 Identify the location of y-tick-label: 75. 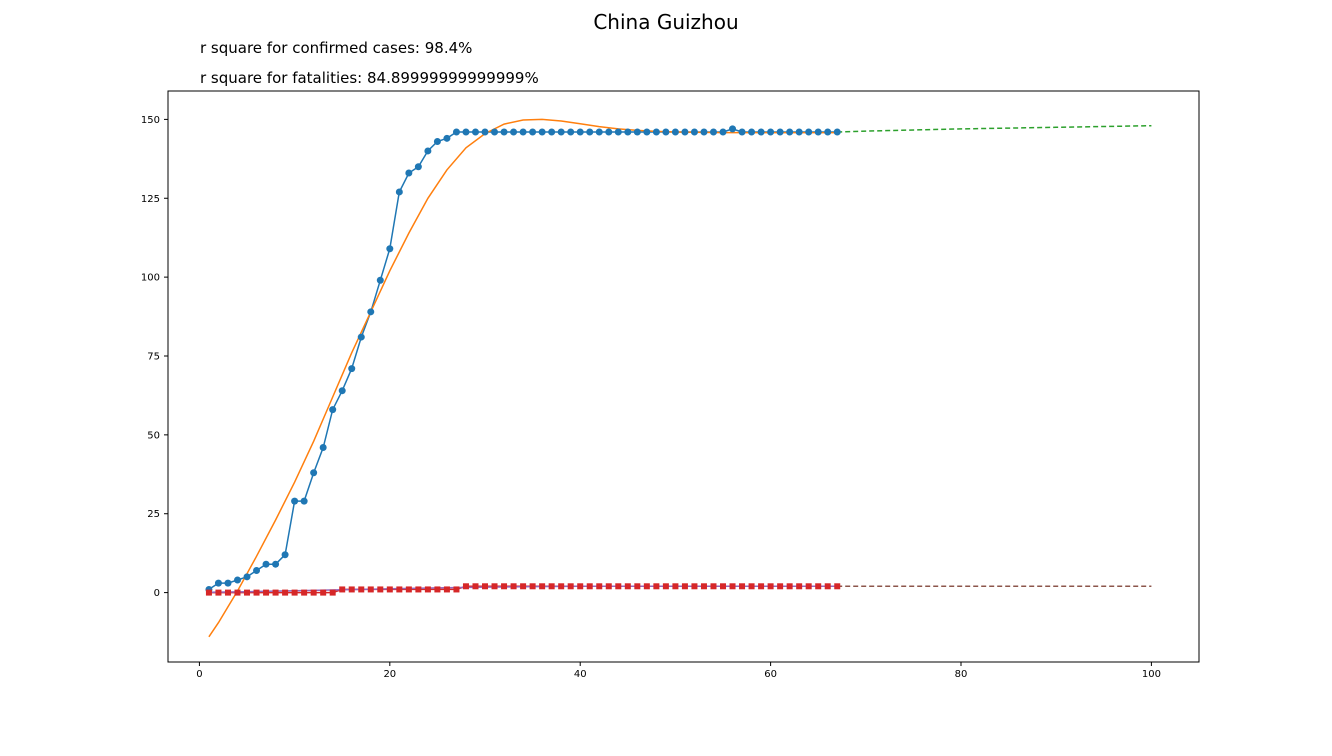
(153, 356).